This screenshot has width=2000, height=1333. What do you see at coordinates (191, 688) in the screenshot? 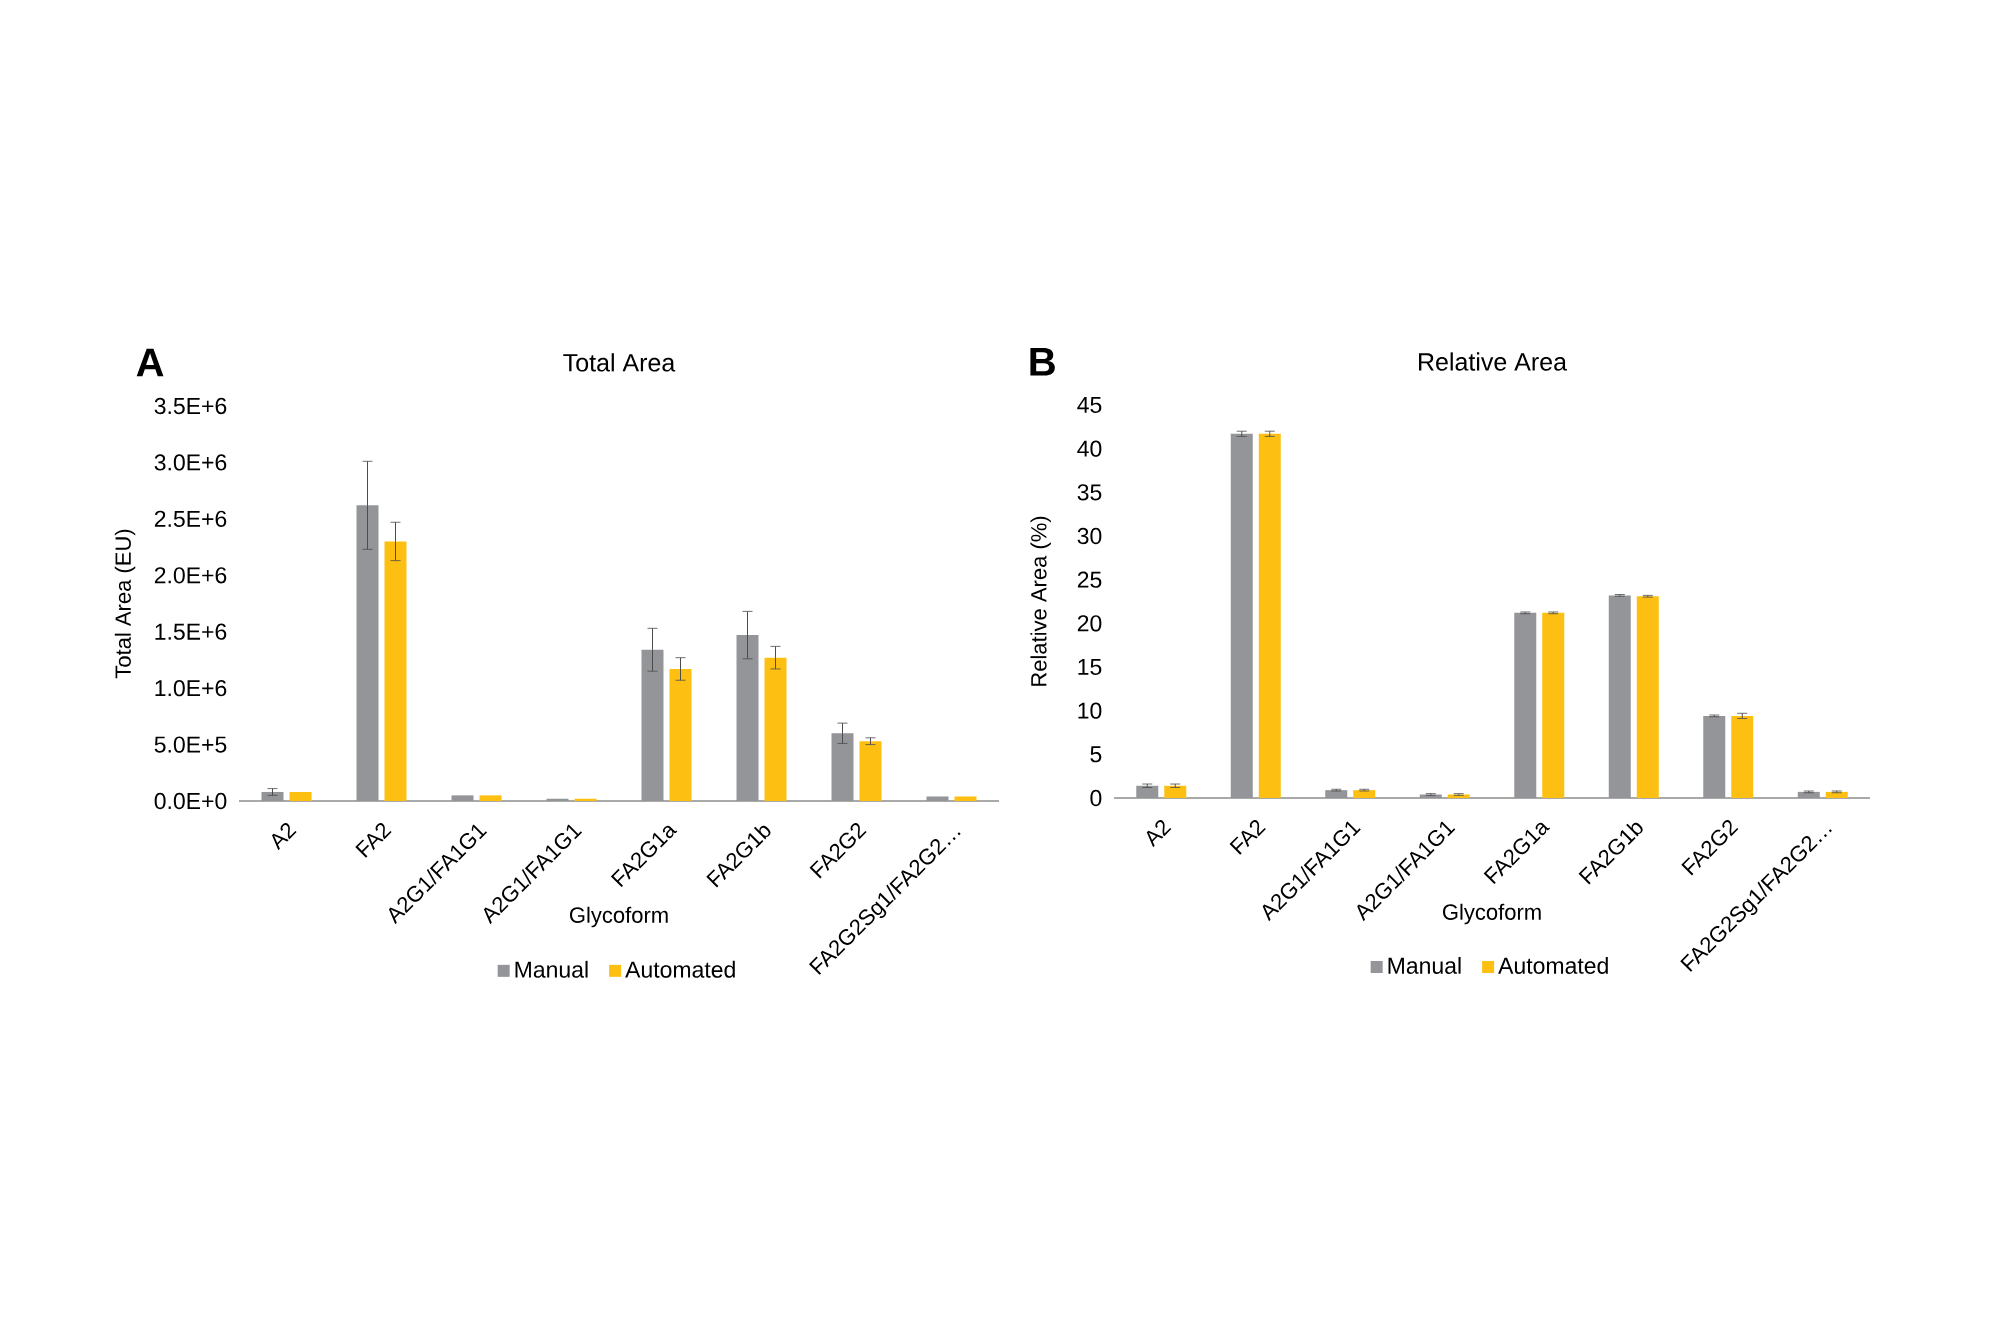
I see `y-tick-label: 1.0E+6` at bounding box center [191, 688].